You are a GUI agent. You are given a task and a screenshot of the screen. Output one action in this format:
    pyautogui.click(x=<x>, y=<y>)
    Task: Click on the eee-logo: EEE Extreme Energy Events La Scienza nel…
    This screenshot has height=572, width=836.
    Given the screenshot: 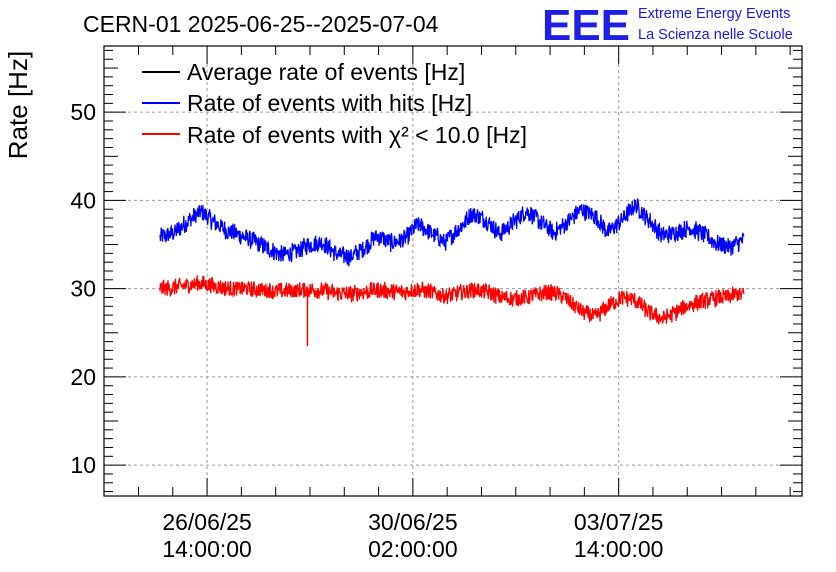 What is the action you would take?
    pyautogui.click(x=667, y=25)
    